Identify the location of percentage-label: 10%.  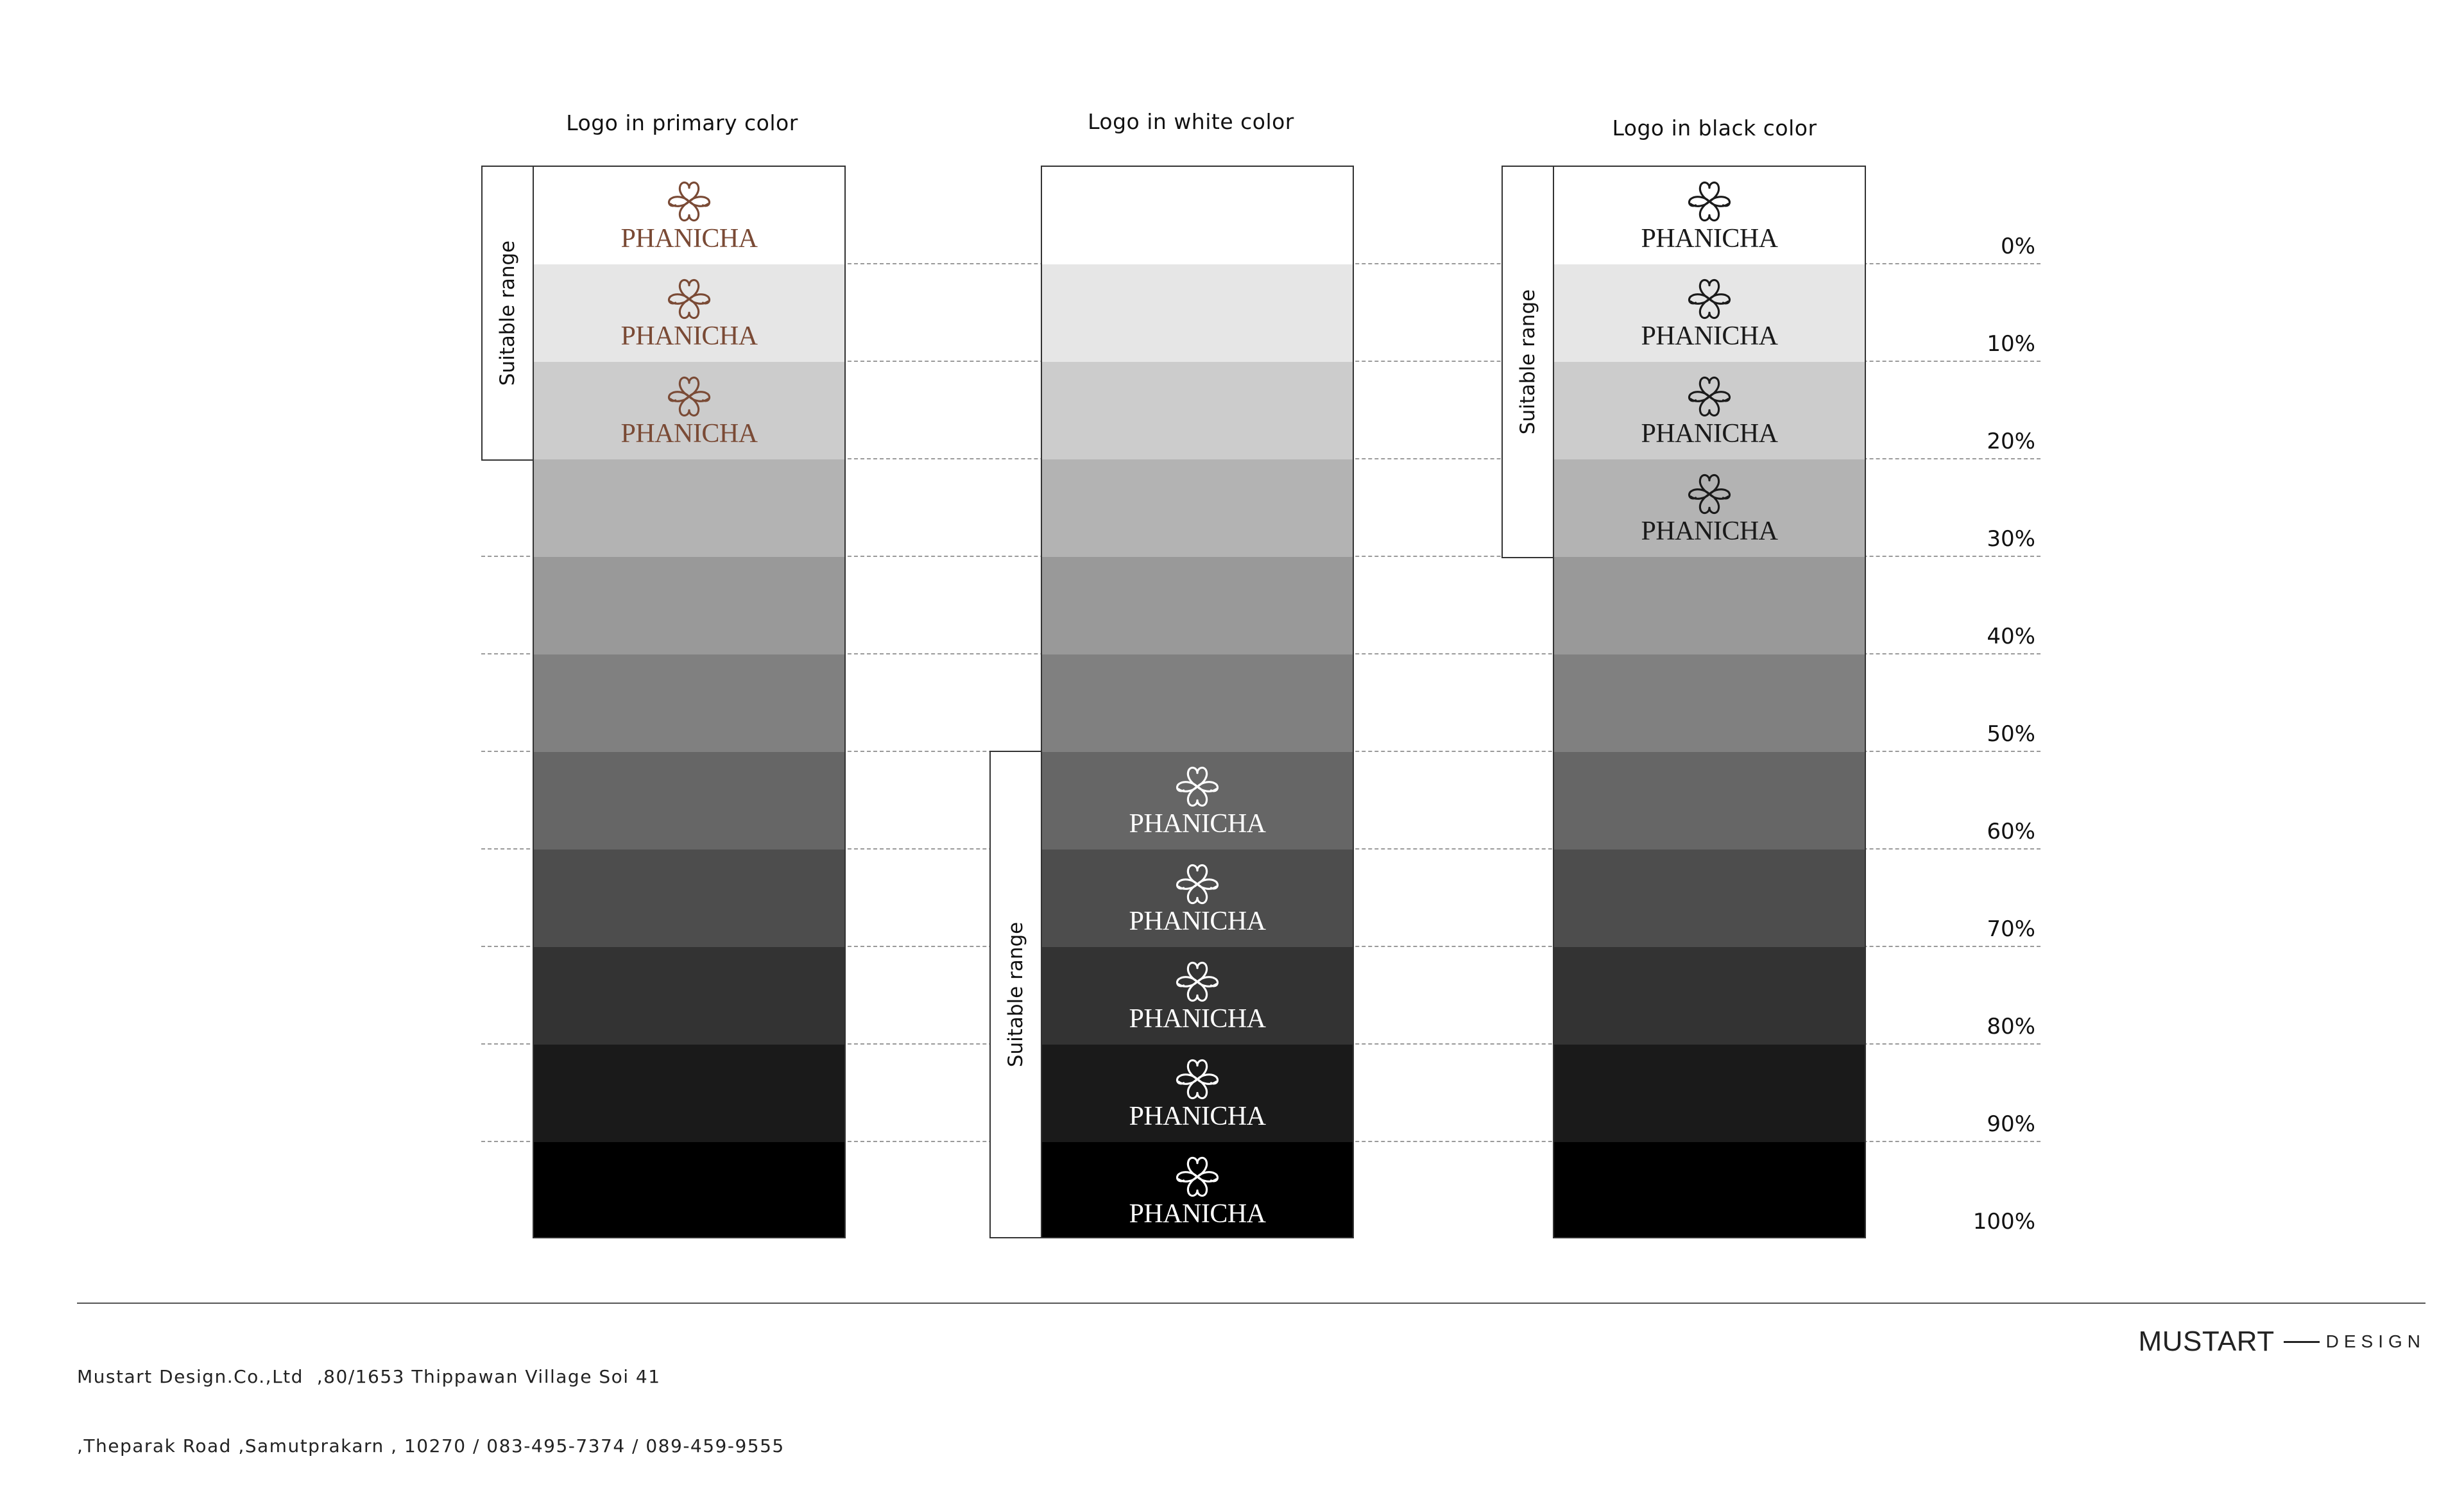
(2011, 344).